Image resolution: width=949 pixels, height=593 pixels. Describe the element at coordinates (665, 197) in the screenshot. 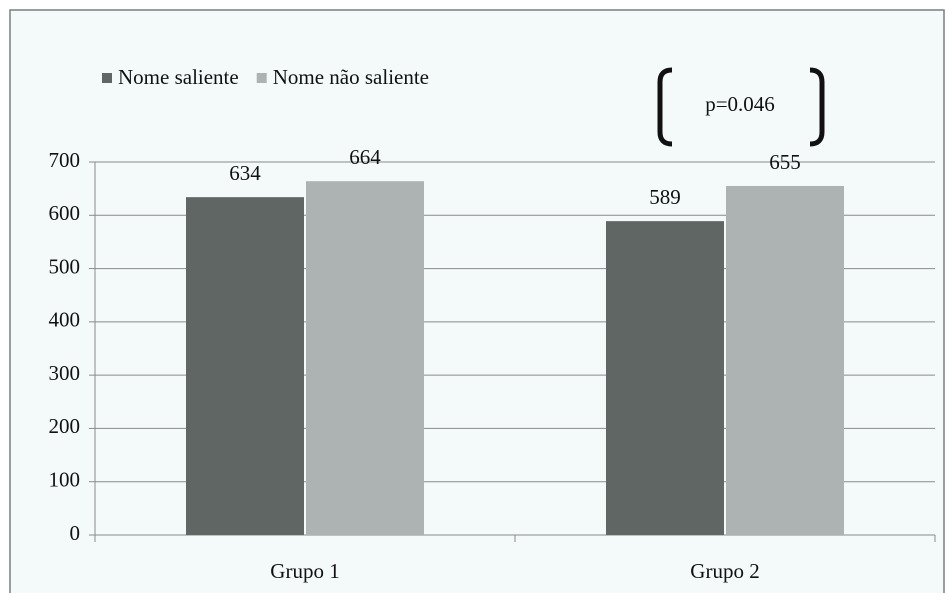

I see `data-label: 589` at that location.